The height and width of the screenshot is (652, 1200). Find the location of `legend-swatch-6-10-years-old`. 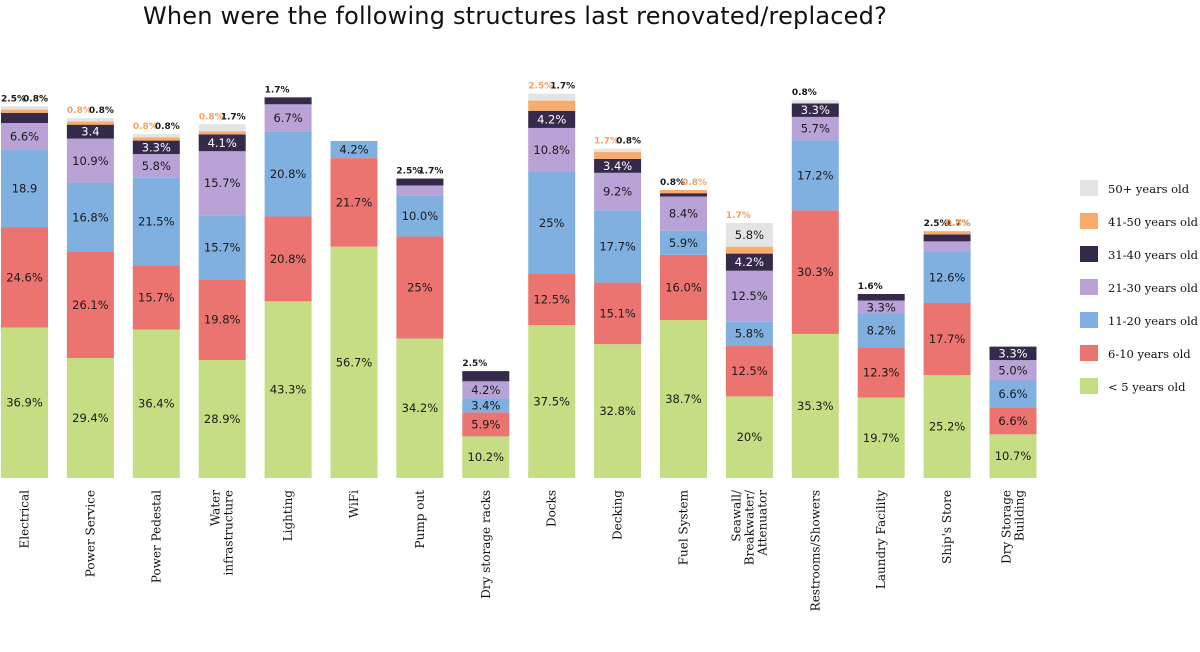

legend-swatch-6-10-years-old is located at coordinates (1089, 353).